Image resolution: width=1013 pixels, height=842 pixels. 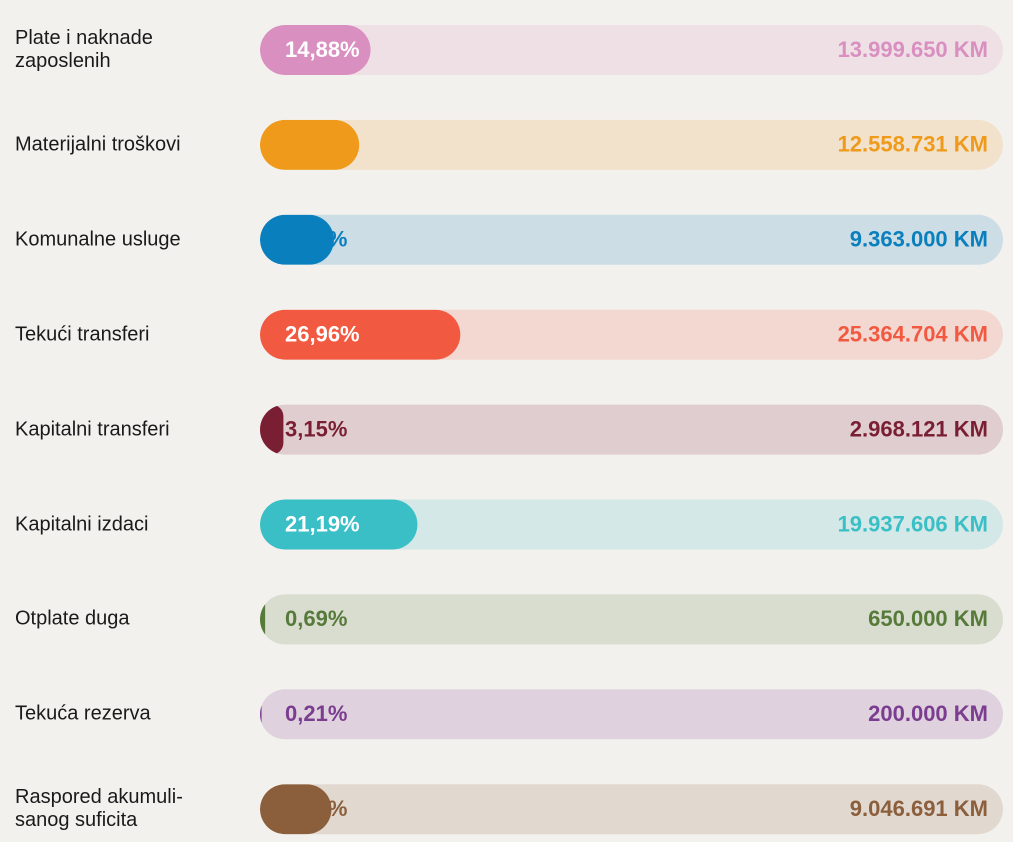 I want to click on amount-label: 13.999.650 KM, so click(x=913, y=49).